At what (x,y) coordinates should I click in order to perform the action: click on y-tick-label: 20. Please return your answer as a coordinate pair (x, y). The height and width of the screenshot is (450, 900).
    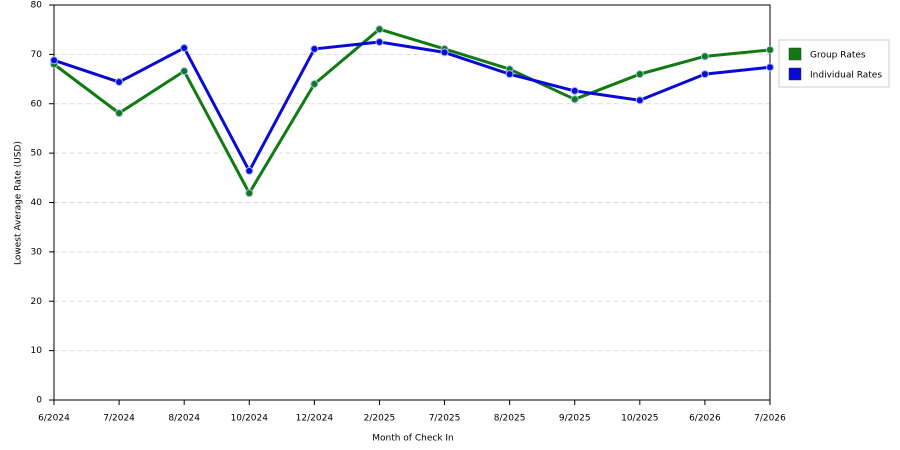
    Looking at the image, I should click on (37, 302).